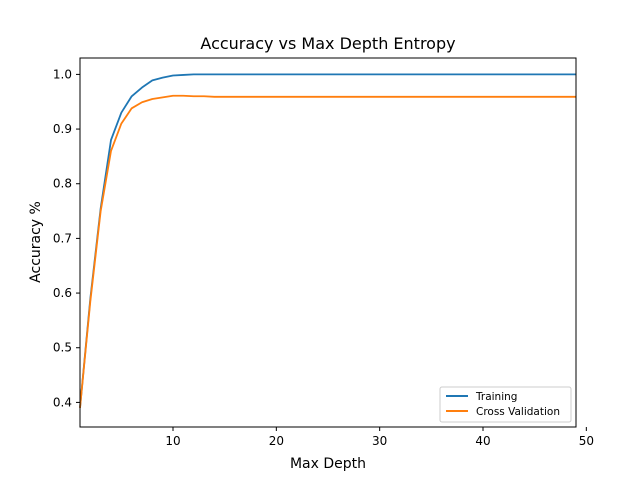  I want to click on x-tick-label: 10, so click(172, 441).